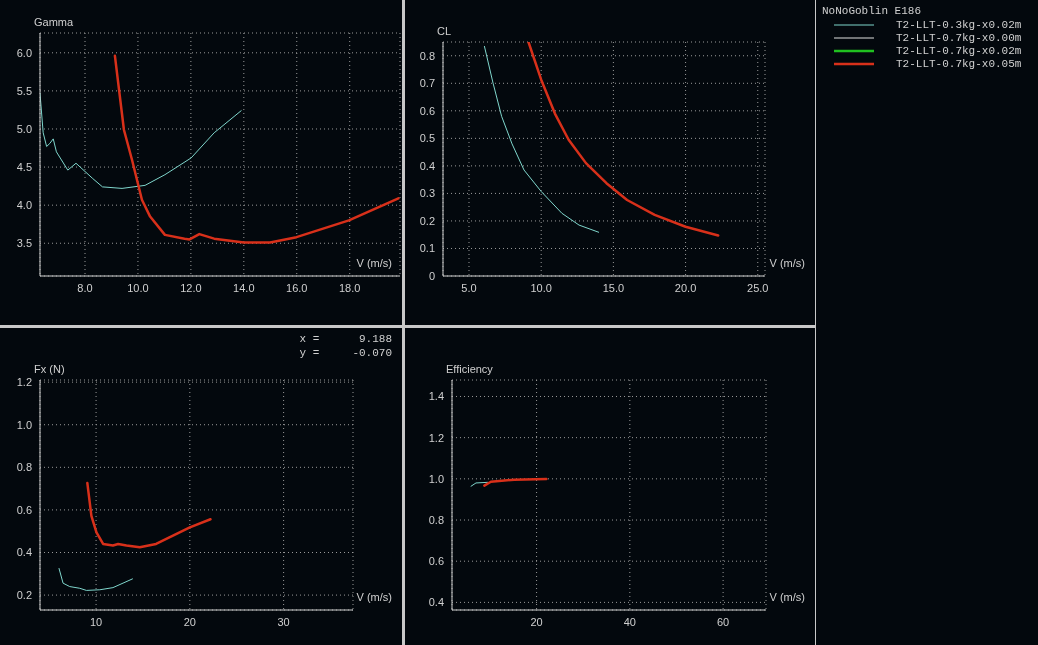 The image size is (1038, 645). What do you see at coordinates (685, 287) in the screenshot?
I see `x-tick-label: 20.0` at bounding box center [685, 287].